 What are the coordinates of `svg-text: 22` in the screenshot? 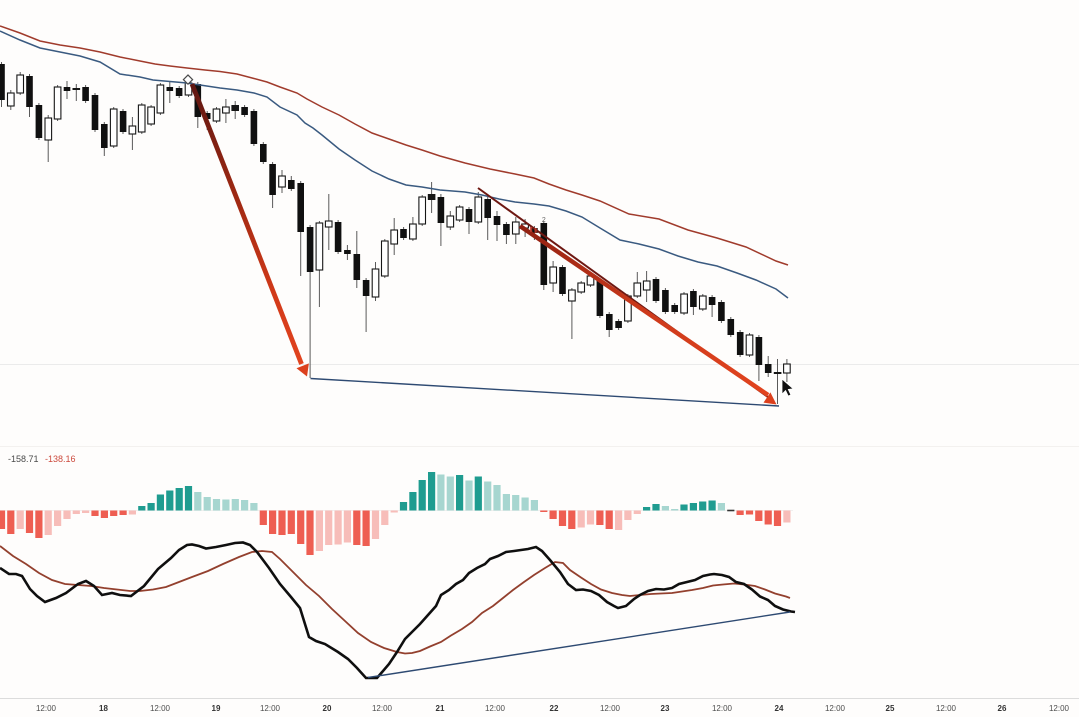 It's located at (554, 708).